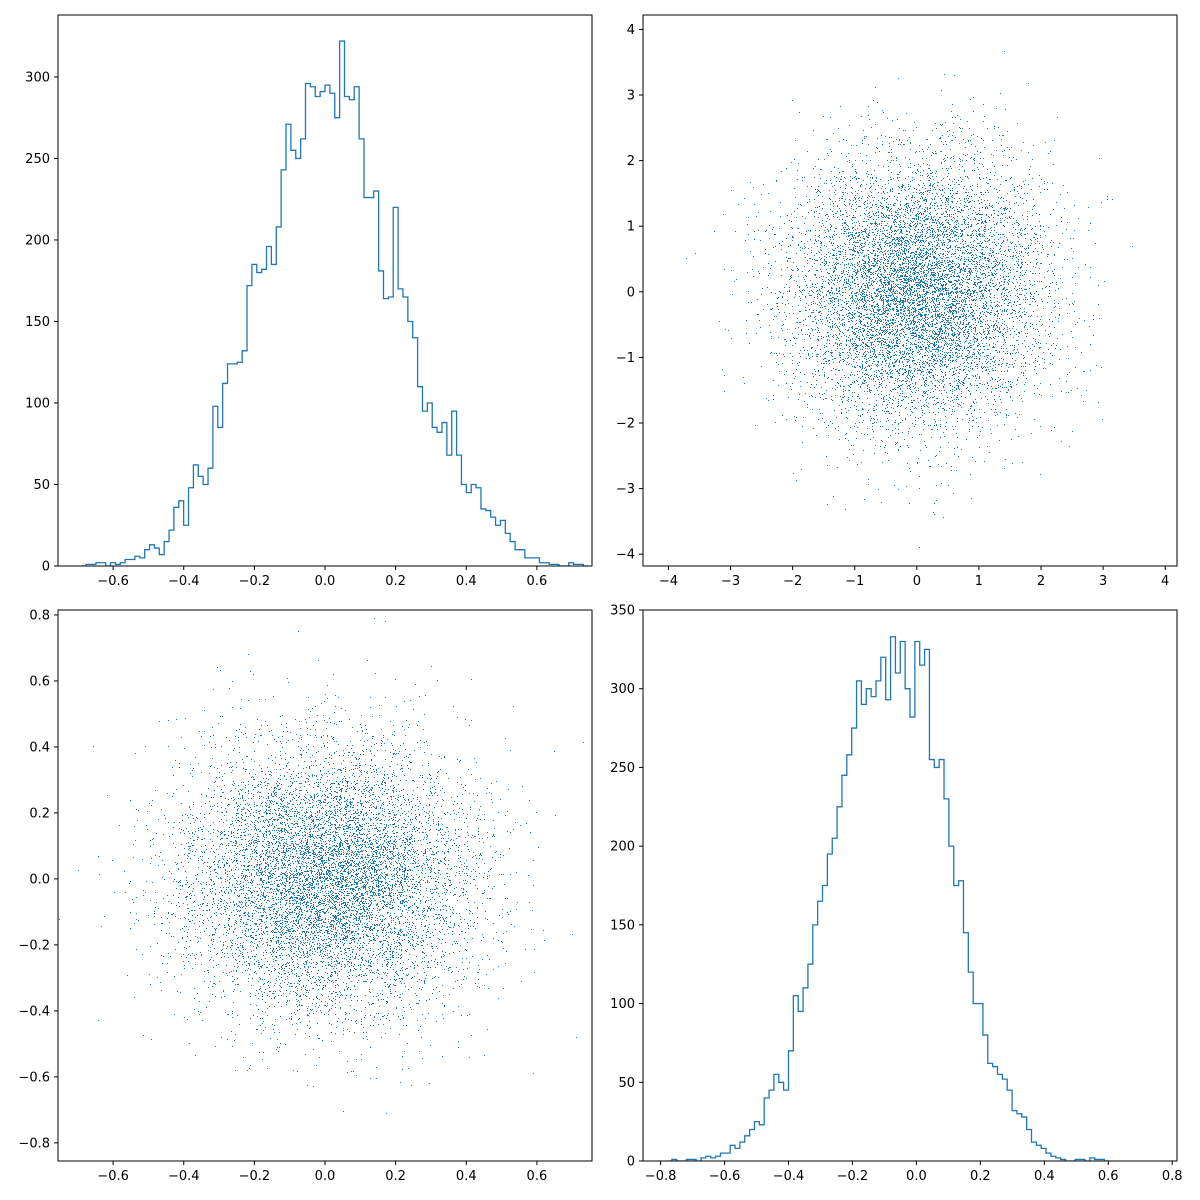 The width and height of the screenshot is (1200, 1200). Describe the element at coordinates (625, 358) in the screenshot. I see `y-tick-label: −1` at that location.